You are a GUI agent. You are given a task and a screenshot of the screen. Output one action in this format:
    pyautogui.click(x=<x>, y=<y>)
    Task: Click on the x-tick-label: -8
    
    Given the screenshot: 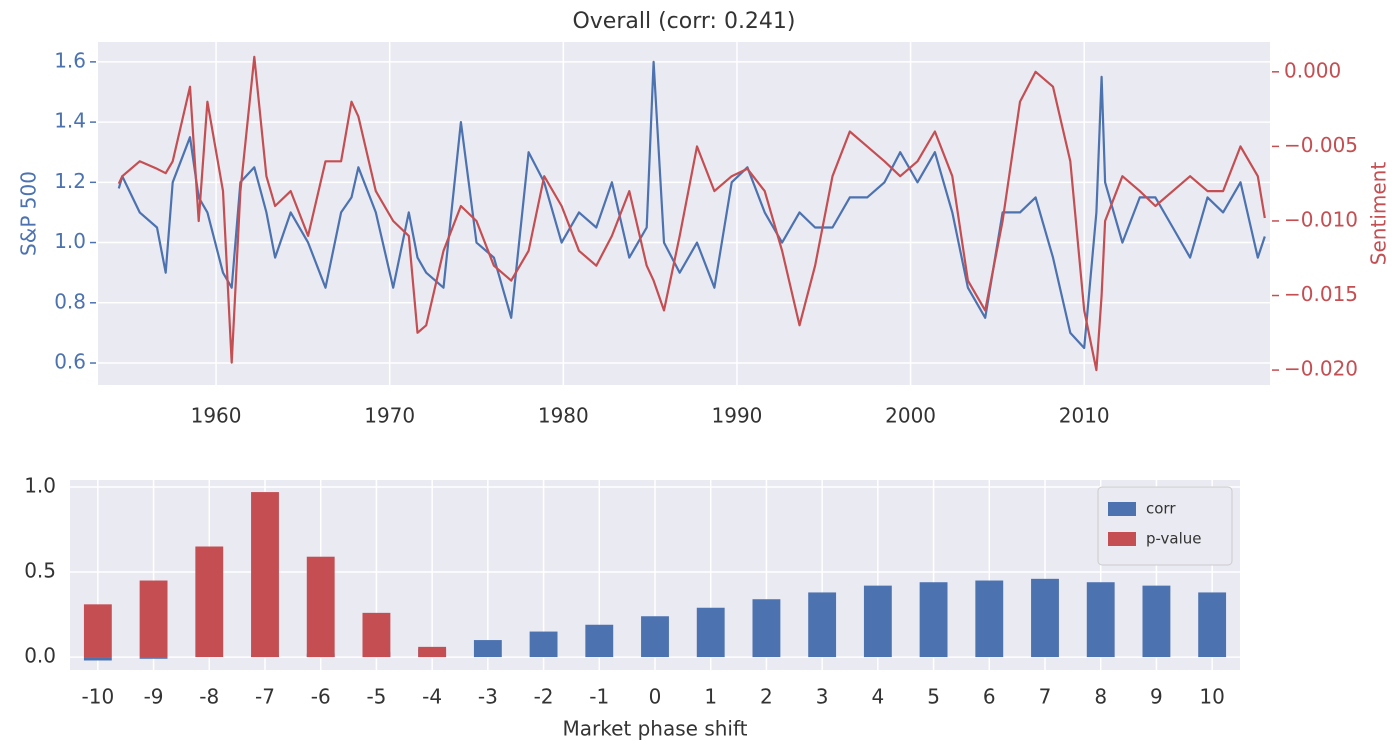 What is the action you would take?
    pyautogui.click(x=209, y=697)
    